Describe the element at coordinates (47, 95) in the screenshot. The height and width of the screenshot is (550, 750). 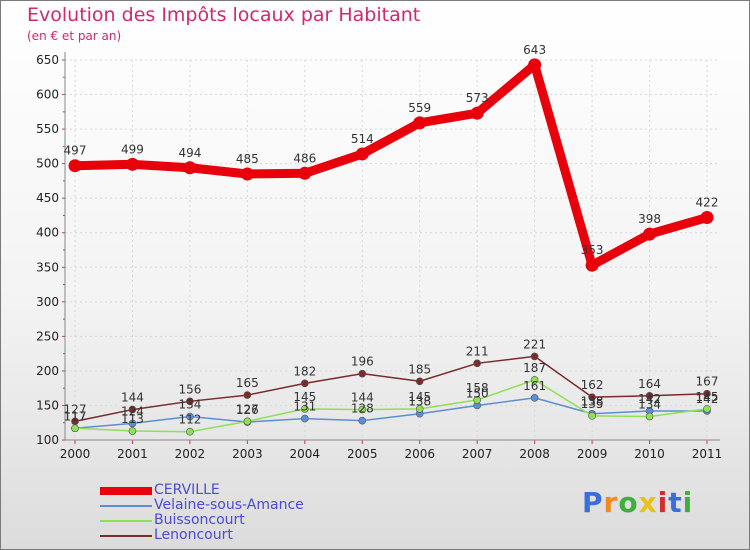
I see `y-tick-label: 600` at that location.